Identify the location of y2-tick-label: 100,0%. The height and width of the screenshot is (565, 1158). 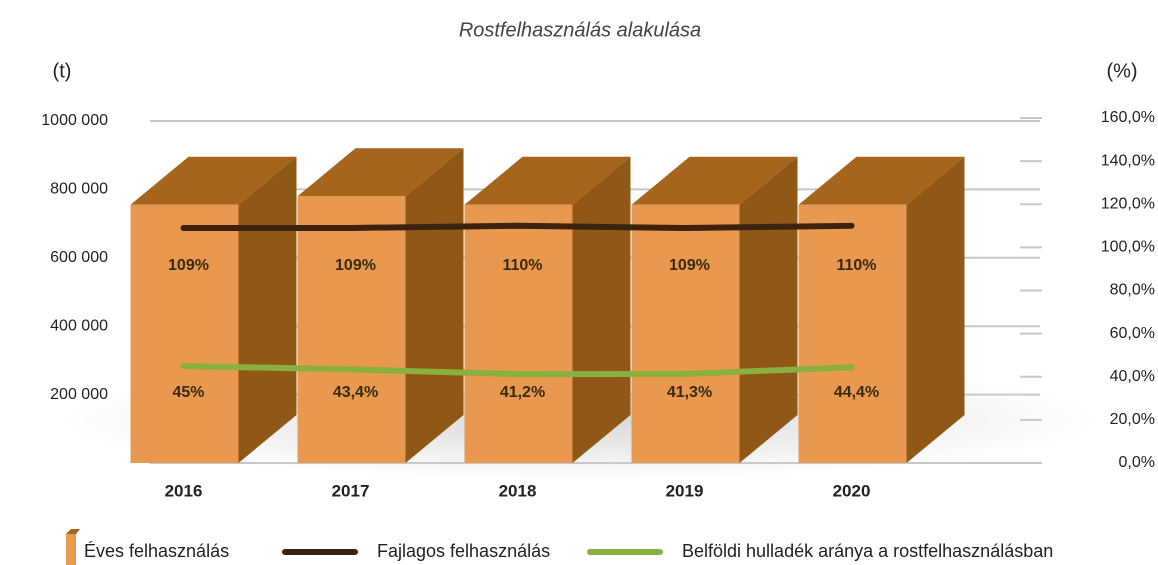
(1128, 247).